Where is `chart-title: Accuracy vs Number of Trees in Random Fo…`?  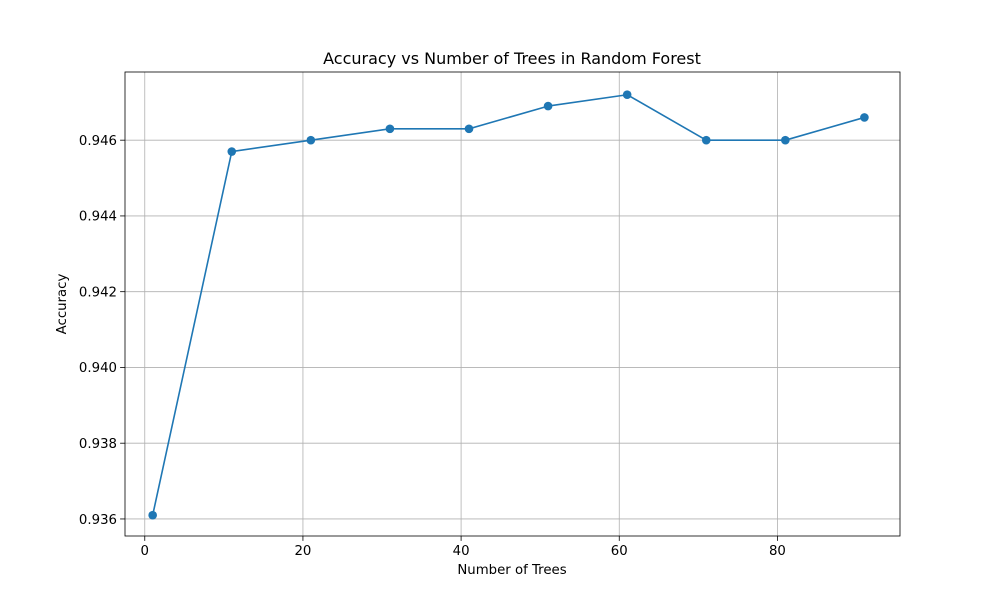 chart-title: Accuracy vs Number of Trees in Random Fo… is located at coordinates (512, 58).